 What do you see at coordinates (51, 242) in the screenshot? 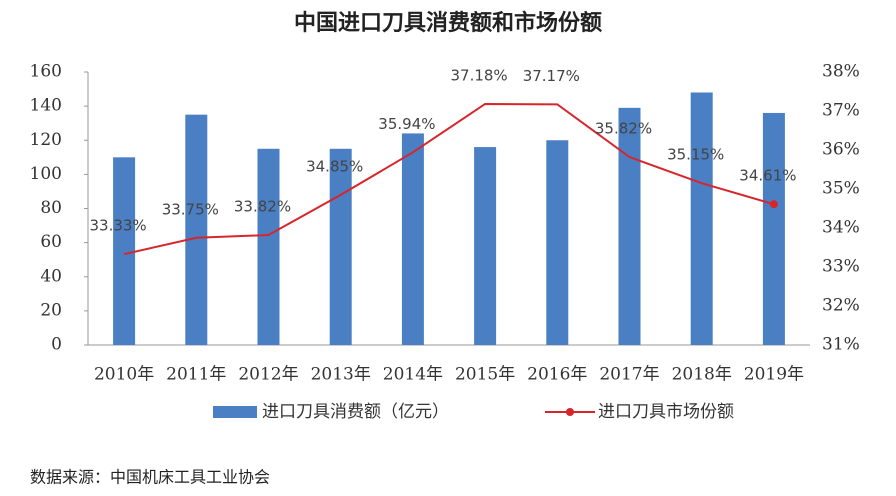
I see `y-tick-label: 60` at bounding box center [51, 242].